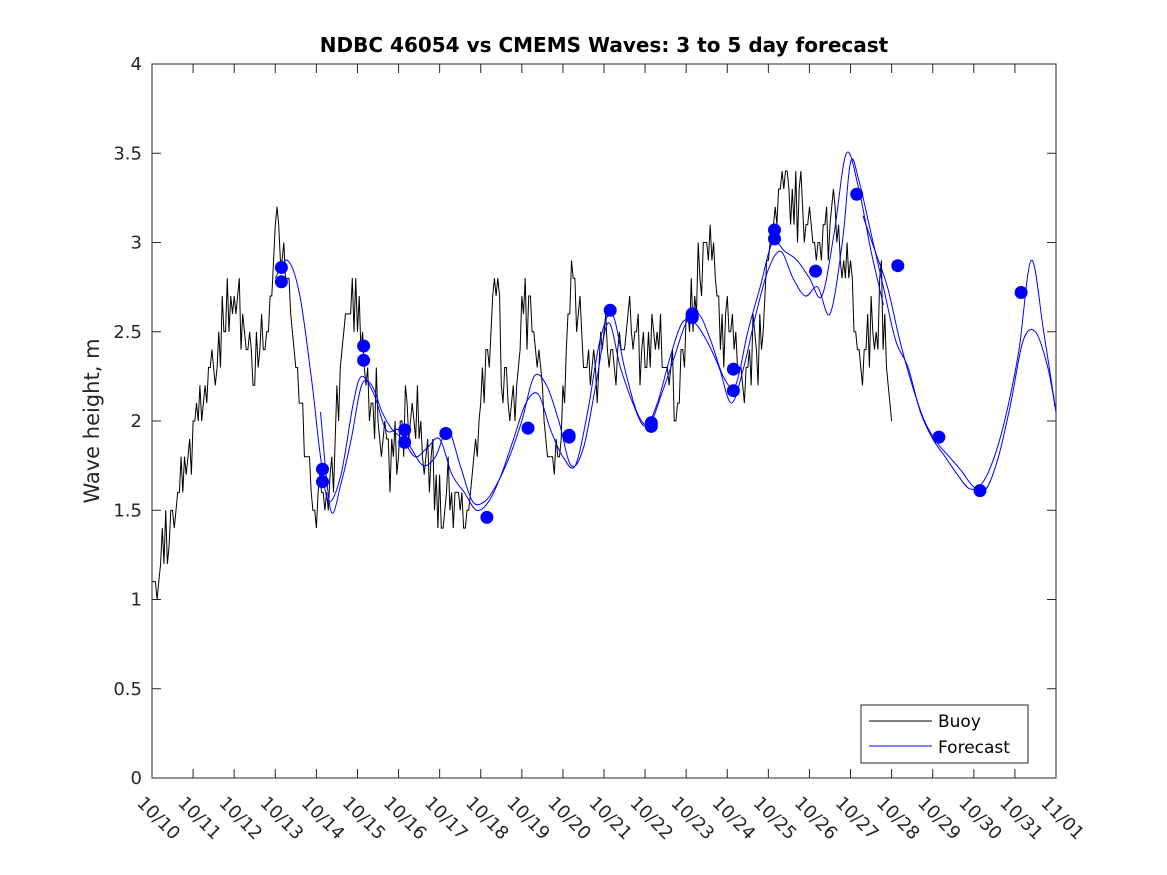 The height and width of the screenshot is (875, 1167). What do you see at coordinates (446, 819) in the screenshot?
I see `x-tick-label: 10/17` at bounding box center [446, 819].